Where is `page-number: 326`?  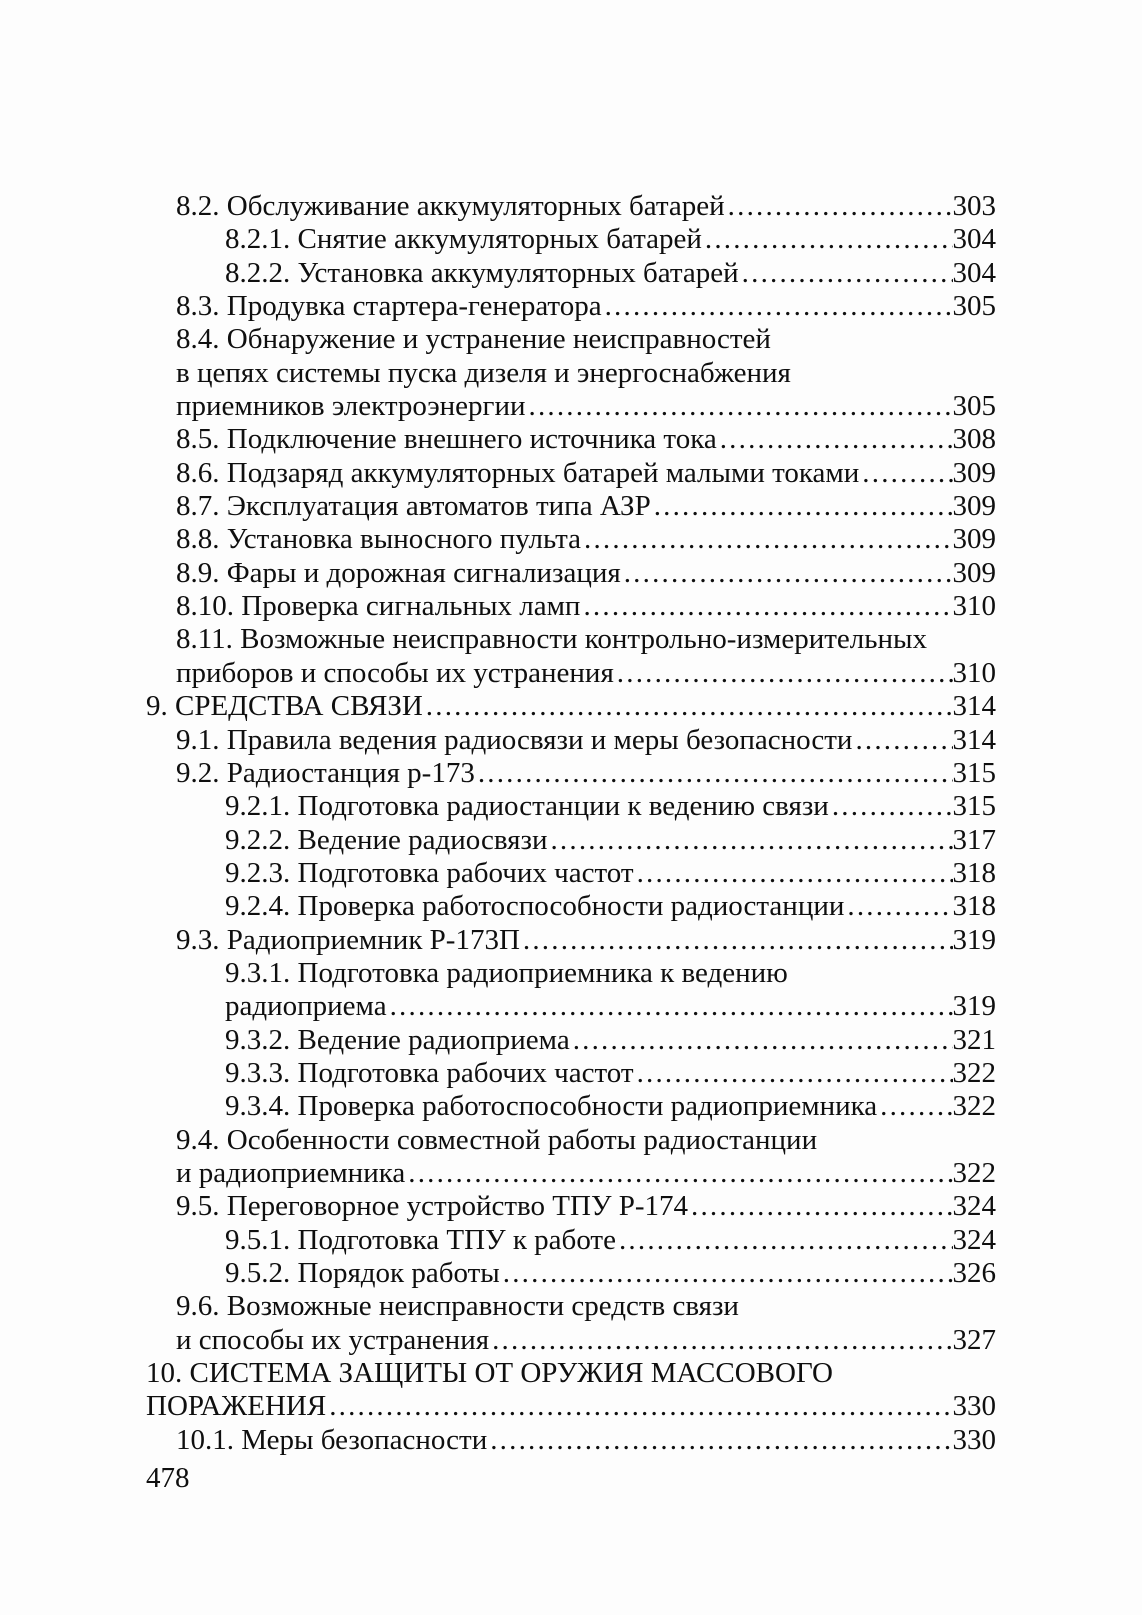 page-number: 326 is located at coordinates (974, 1273).